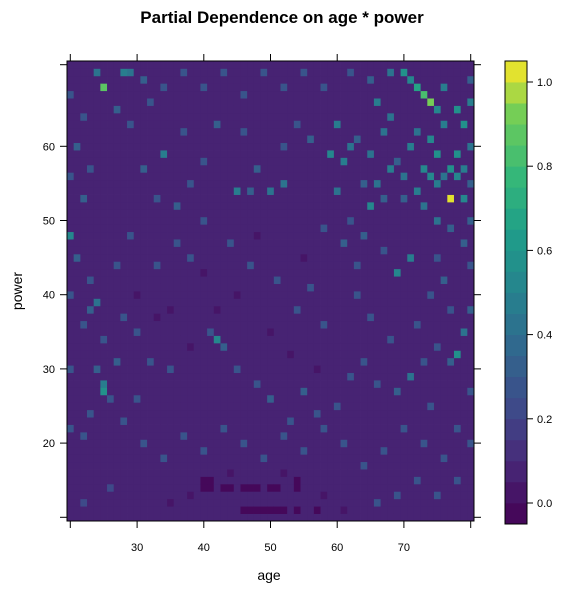 The height and width of the screenshot is (596, 565). What do you see at coordinates (49, 222) in the screenshot?
I see `y-tick-label: 50` at bounding box center [49, 222].